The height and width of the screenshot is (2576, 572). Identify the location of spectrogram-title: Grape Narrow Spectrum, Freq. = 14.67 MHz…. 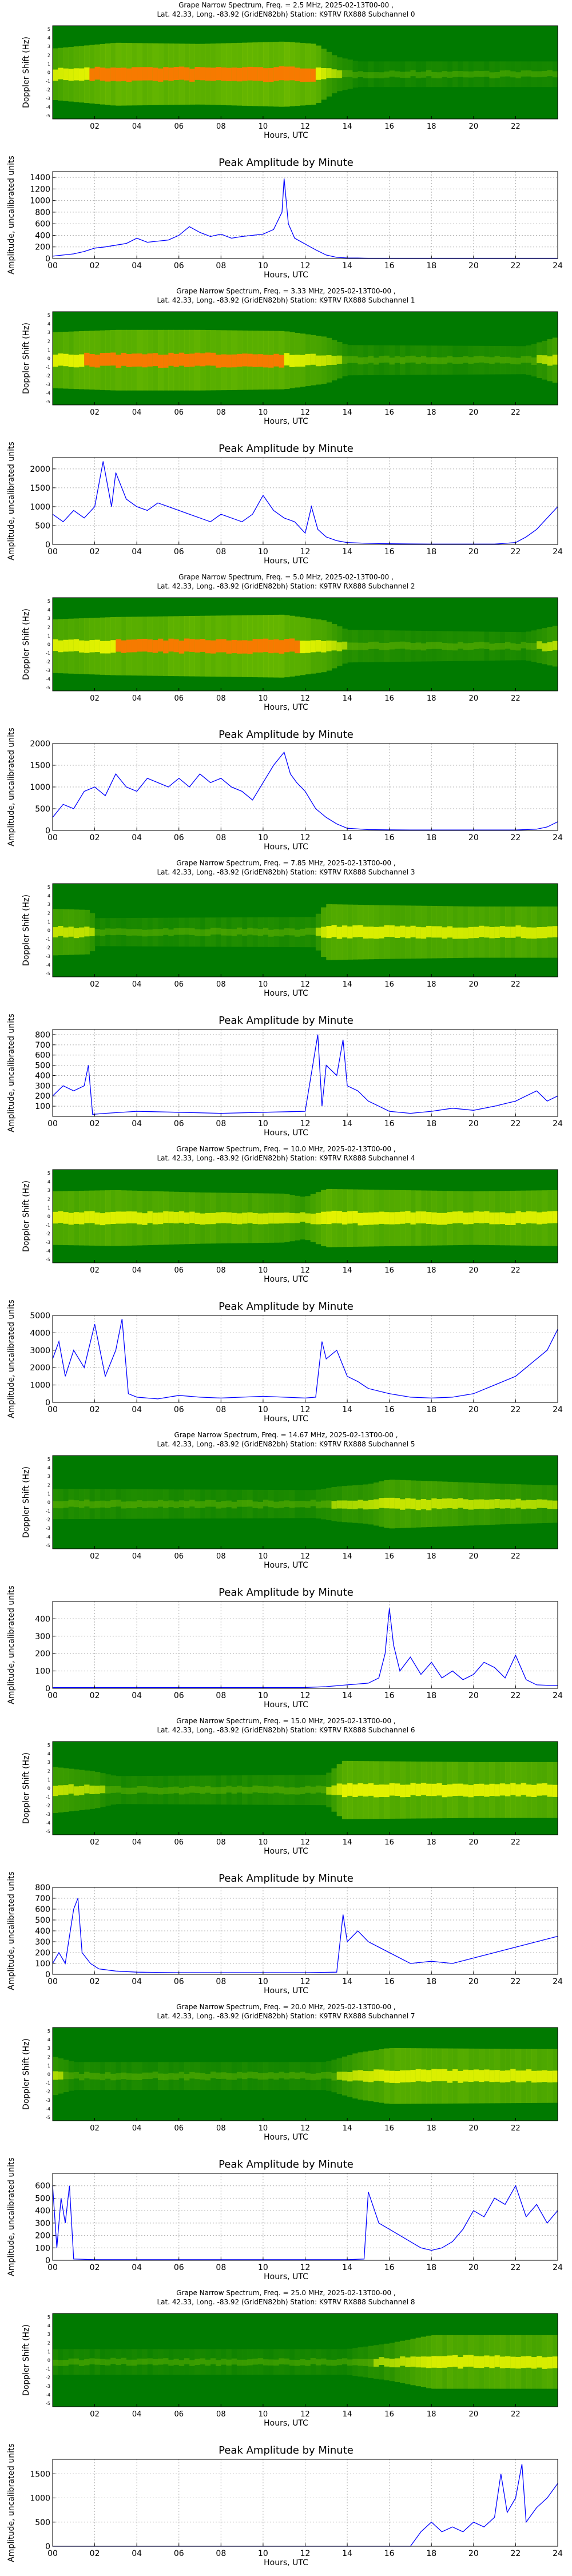
(286, 1435).